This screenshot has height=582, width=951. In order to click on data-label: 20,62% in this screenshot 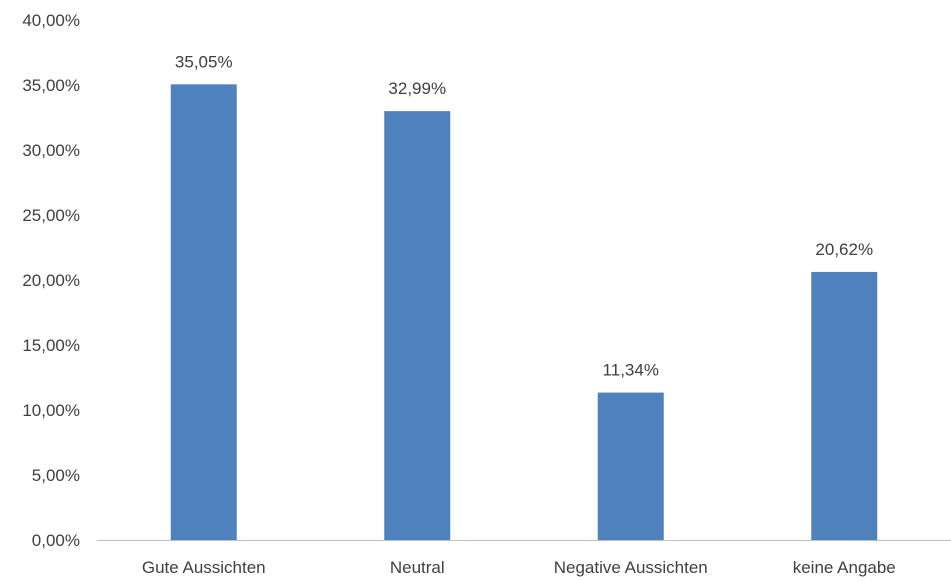, I will do `click(844, 249)`.